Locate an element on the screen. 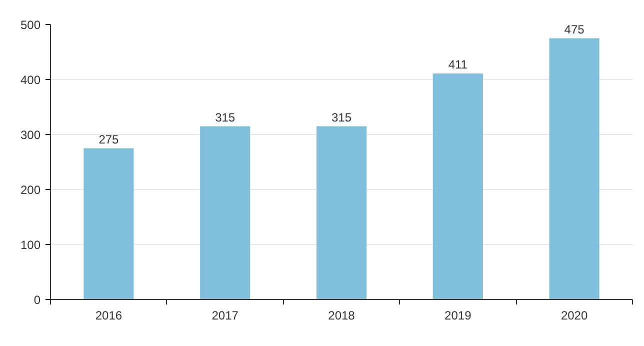  data-label: 475 is located at coordinates (574, 29).